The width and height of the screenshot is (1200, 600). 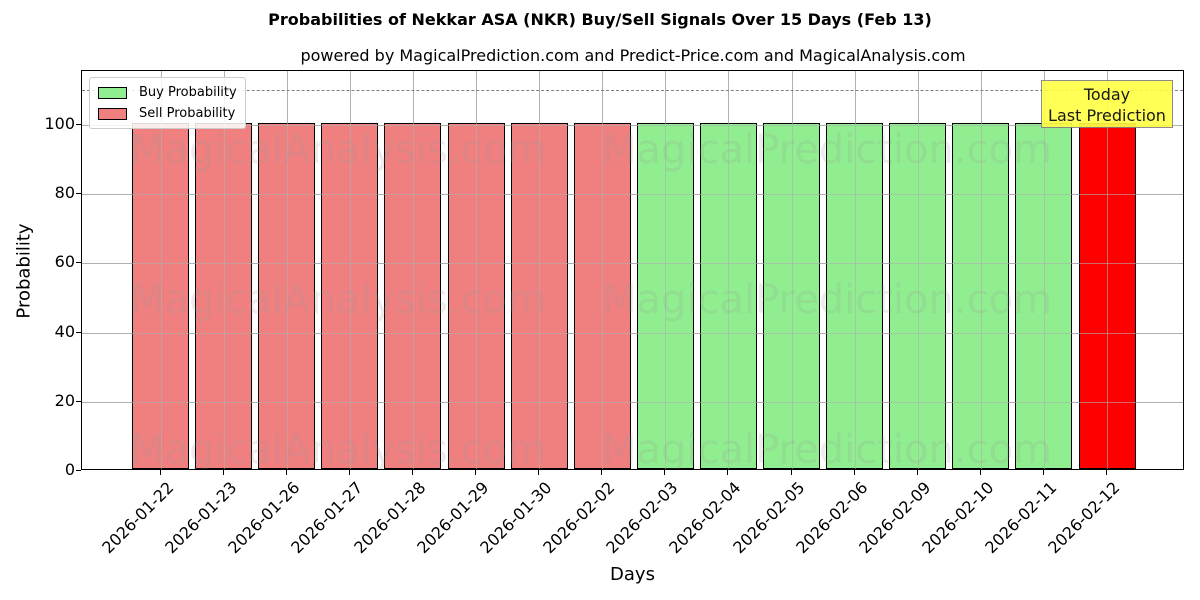 What do you see at coordinates (59, 123) in the screenshot?
I see `y-tick-label: 100` at bounding box center [59, 123].